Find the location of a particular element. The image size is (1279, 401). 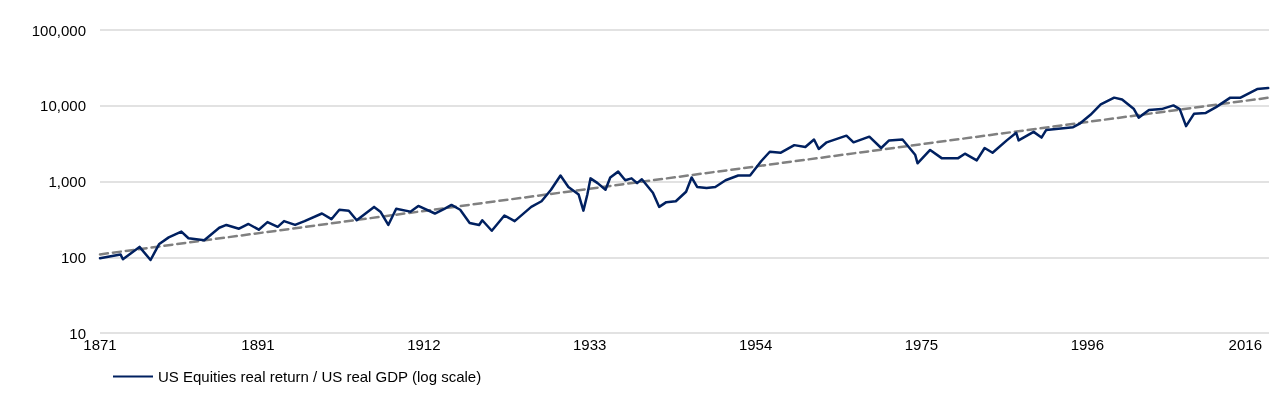

x-tick-label: 1933 is located at coordinates (590, 344).